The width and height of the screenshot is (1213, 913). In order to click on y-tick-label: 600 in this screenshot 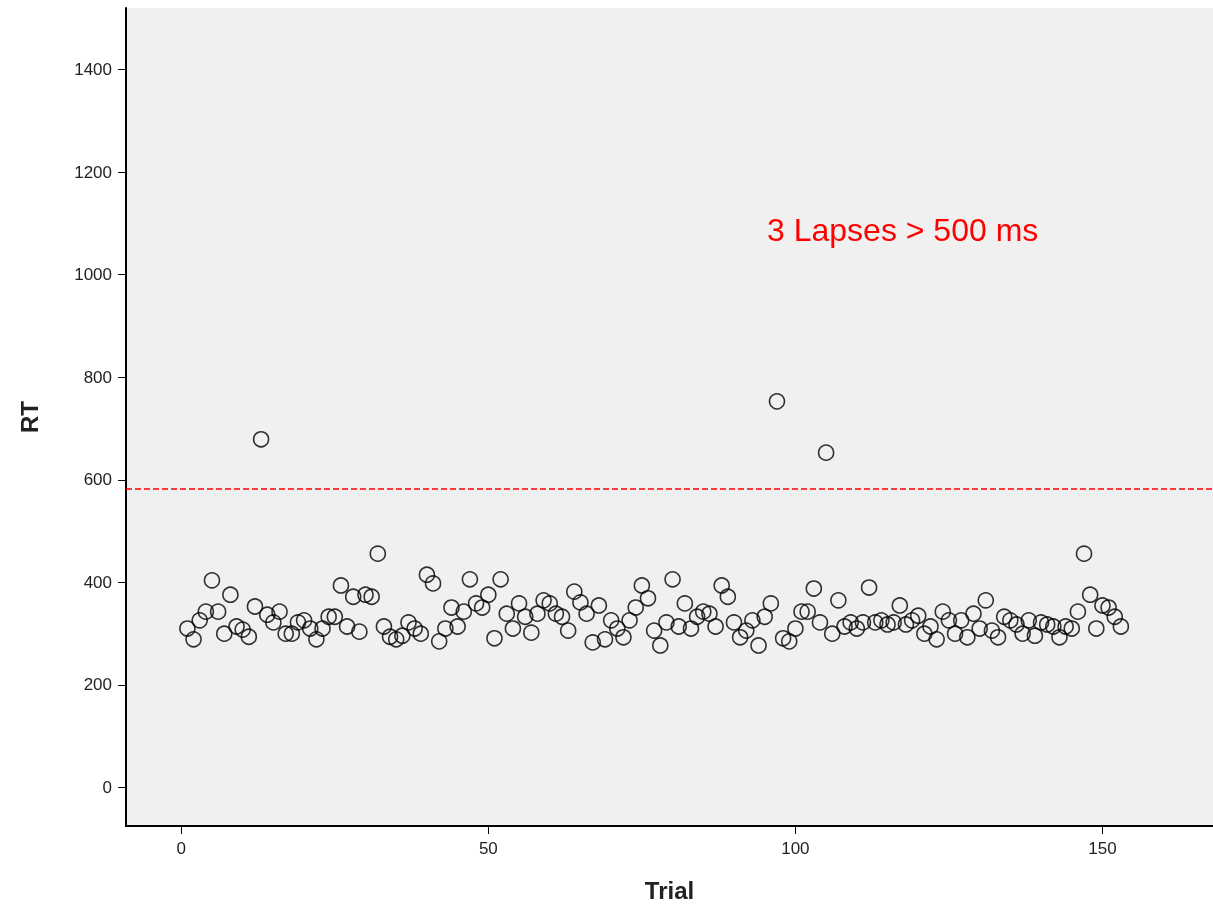, I will do `click(97, 480)`.